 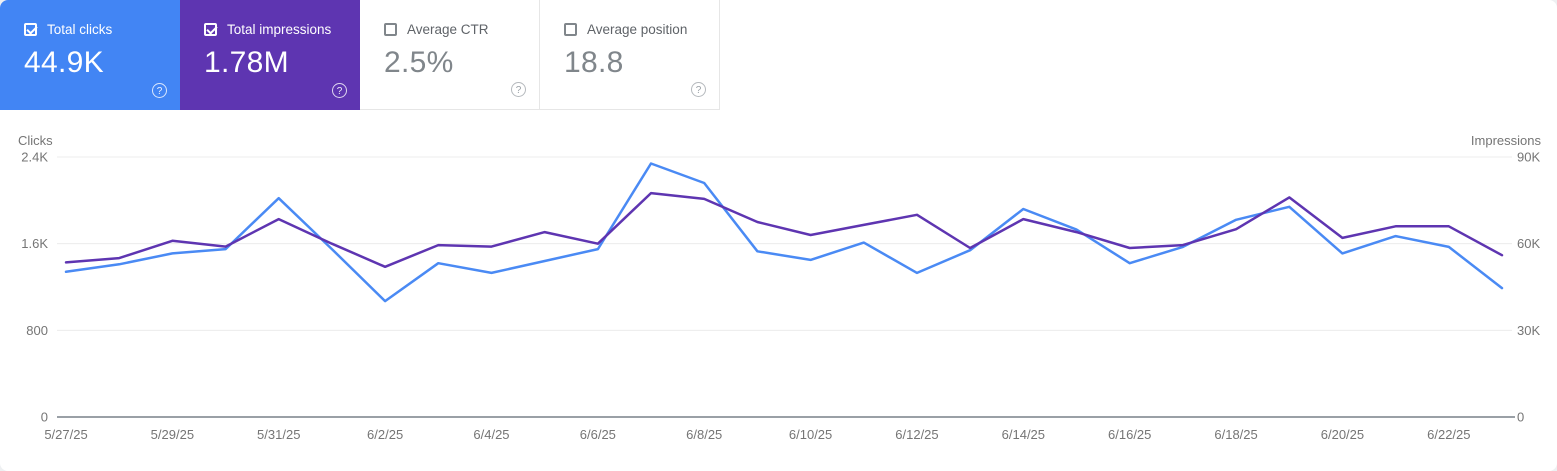 What do you see at coordinates (246, 62) in the screenshot?
I see `metric-card-value: 1.78M` at bounding box center [246, 62].